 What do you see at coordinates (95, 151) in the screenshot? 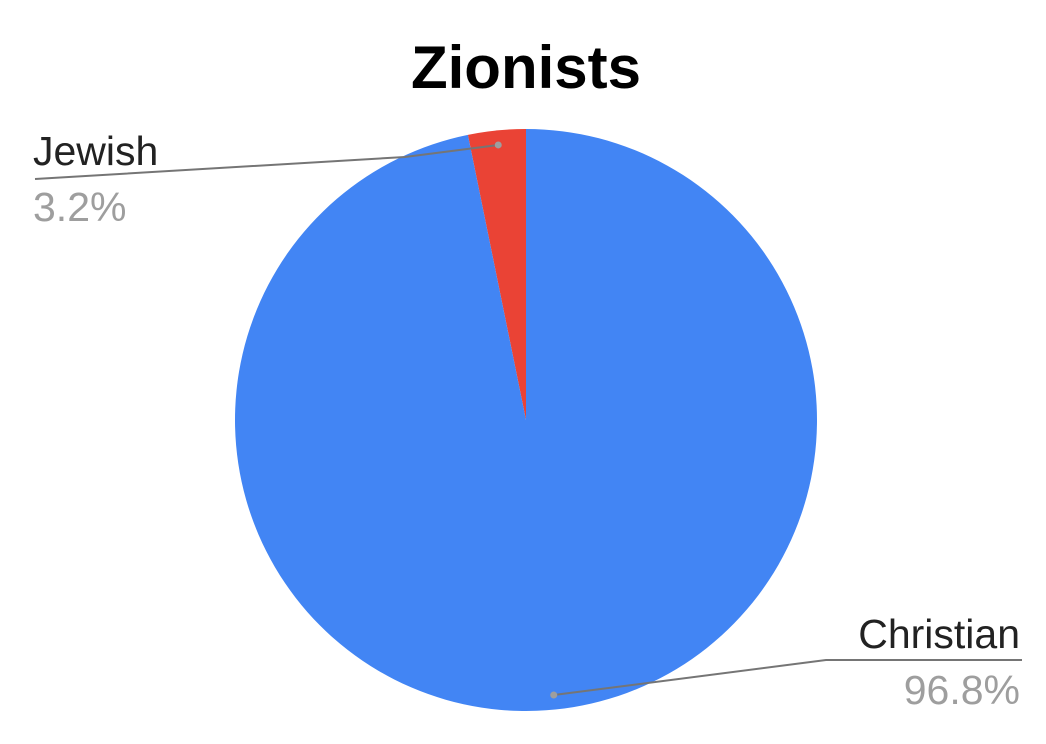
I see `slice-label-jewish: Jewish` at bounding box center [95, 151].